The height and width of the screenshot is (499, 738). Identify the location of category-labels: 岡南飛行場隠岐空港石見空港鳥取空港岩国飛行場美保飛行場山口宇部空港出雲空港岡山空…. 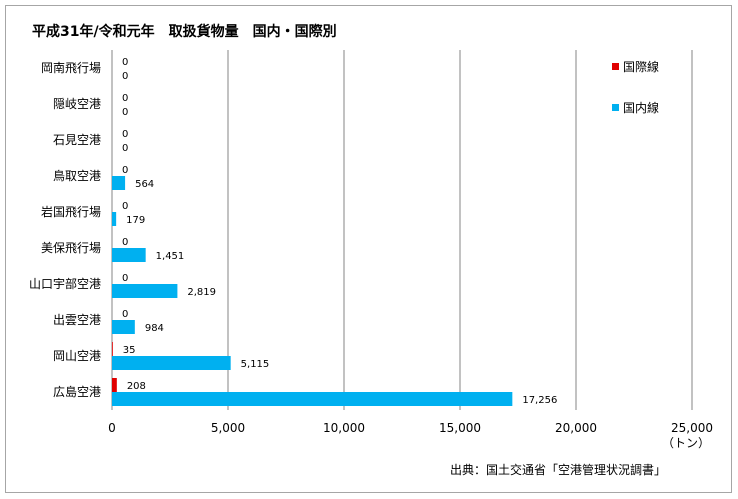
(65, 229).